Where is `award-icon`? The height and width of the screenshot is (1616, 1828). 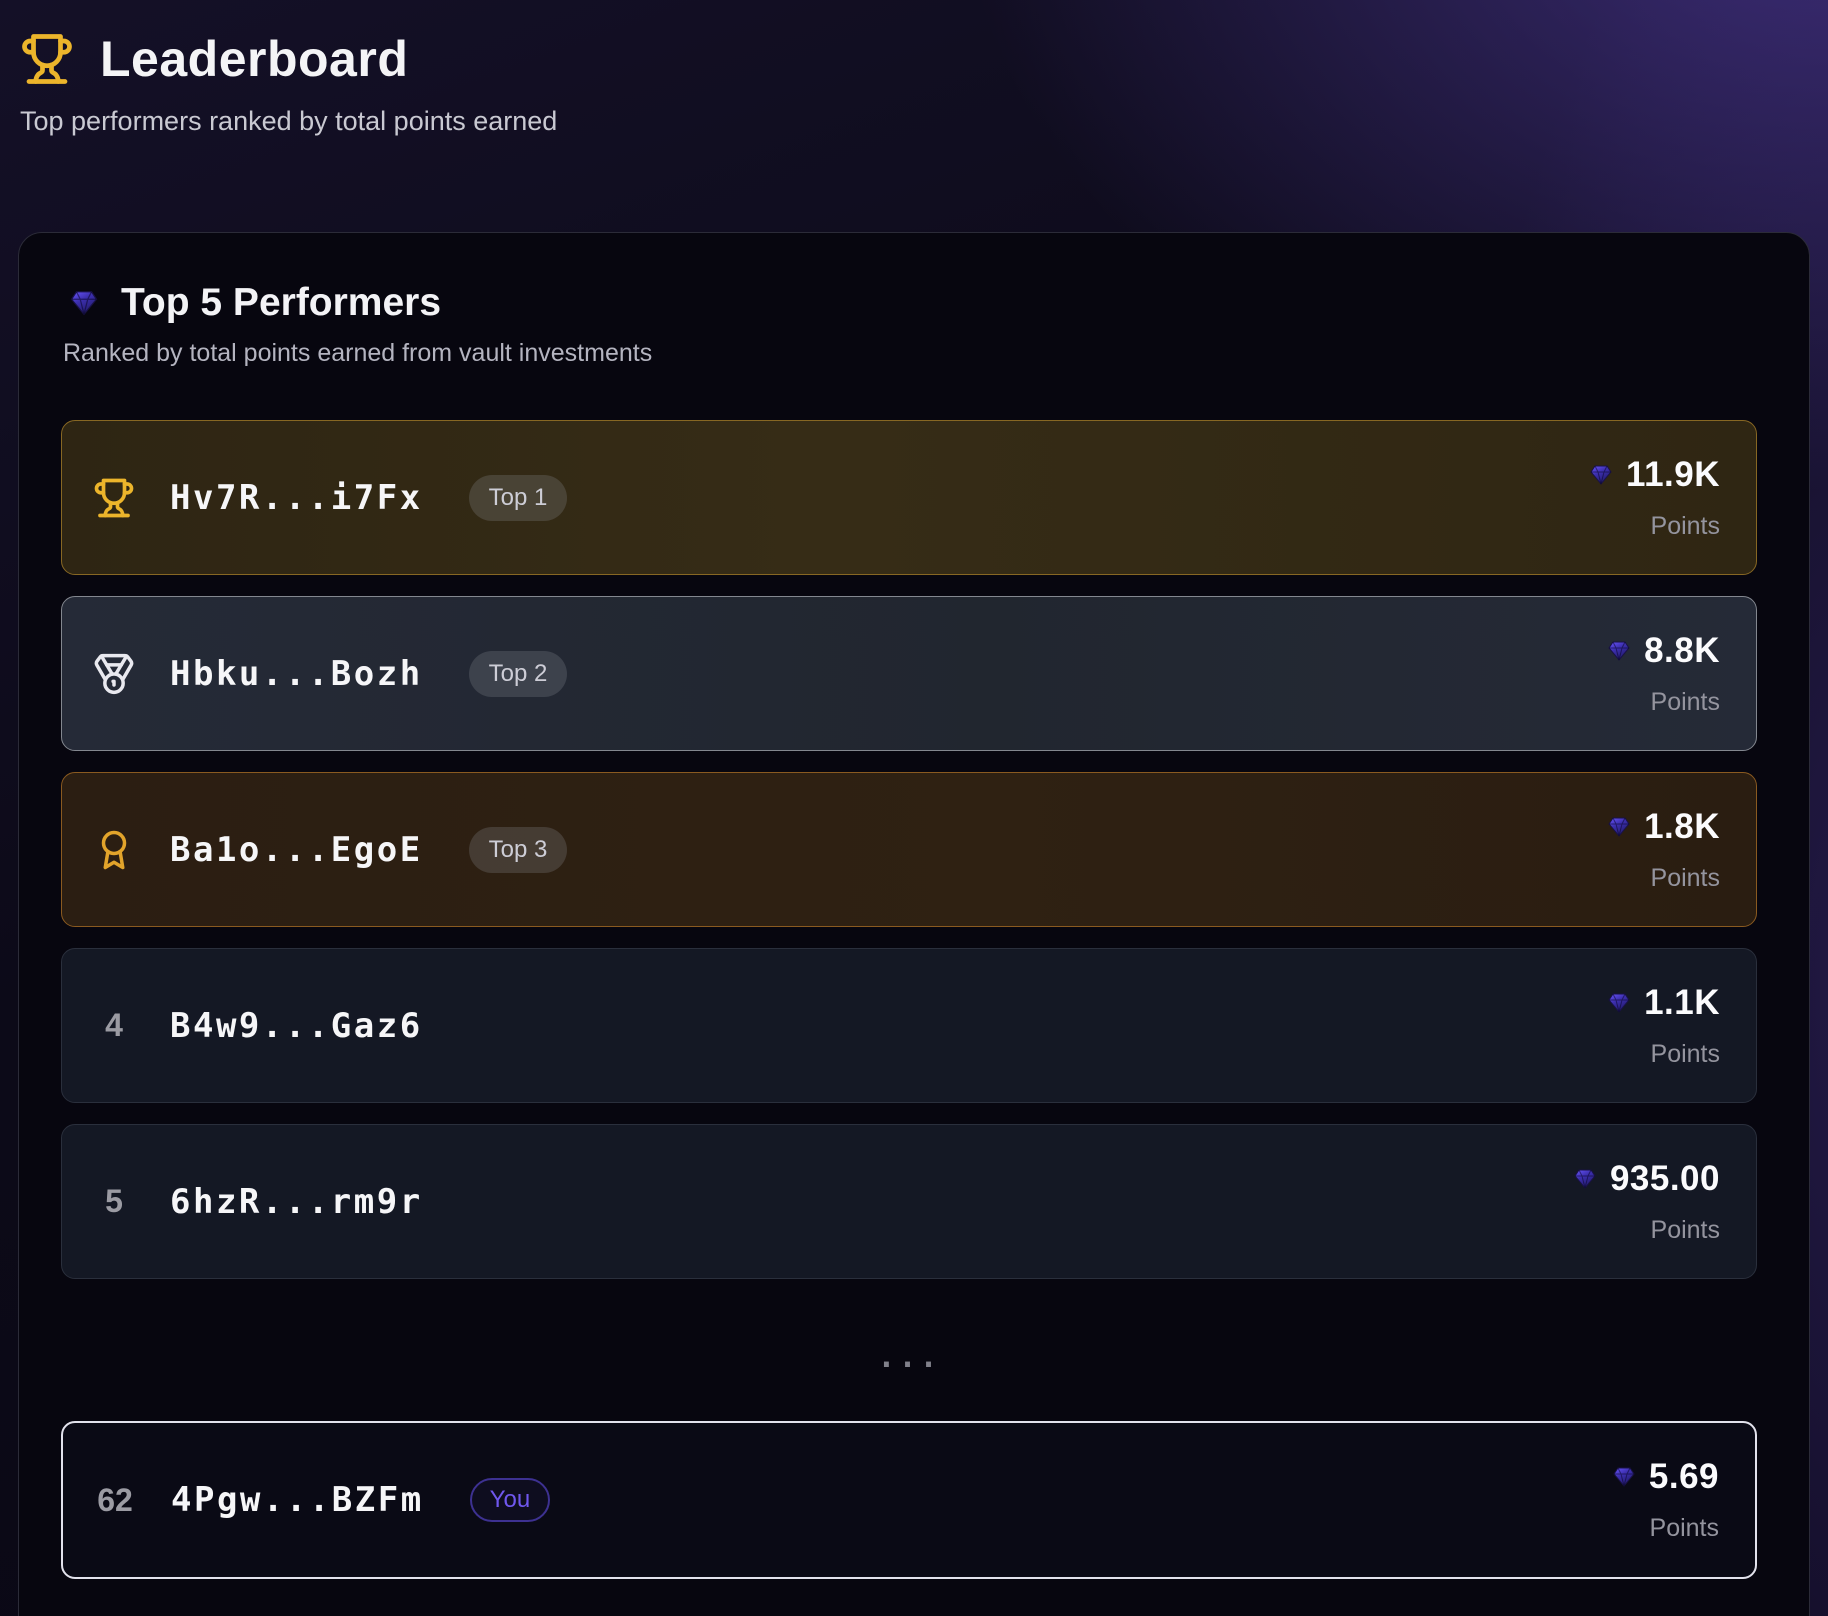
award-icon is located at coordinates (114, 849).